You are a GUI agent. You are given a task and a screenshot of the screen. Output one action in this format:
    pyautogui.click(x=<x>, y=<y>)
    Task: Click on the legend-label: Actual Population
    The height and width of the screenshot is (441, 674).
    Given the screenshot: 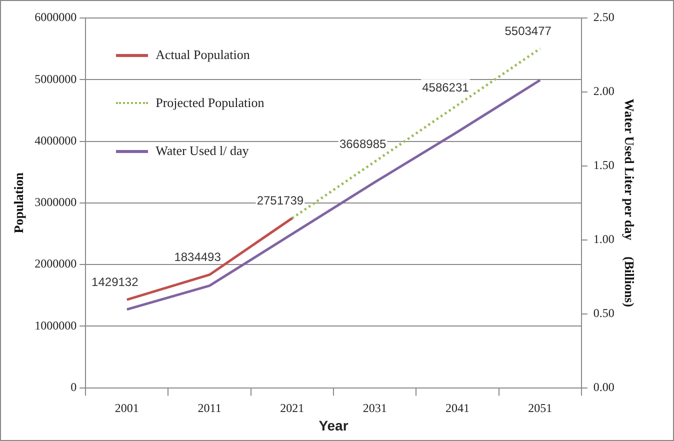 What is the action you would take?
    pyautogui.click(x=203, y=55)
    